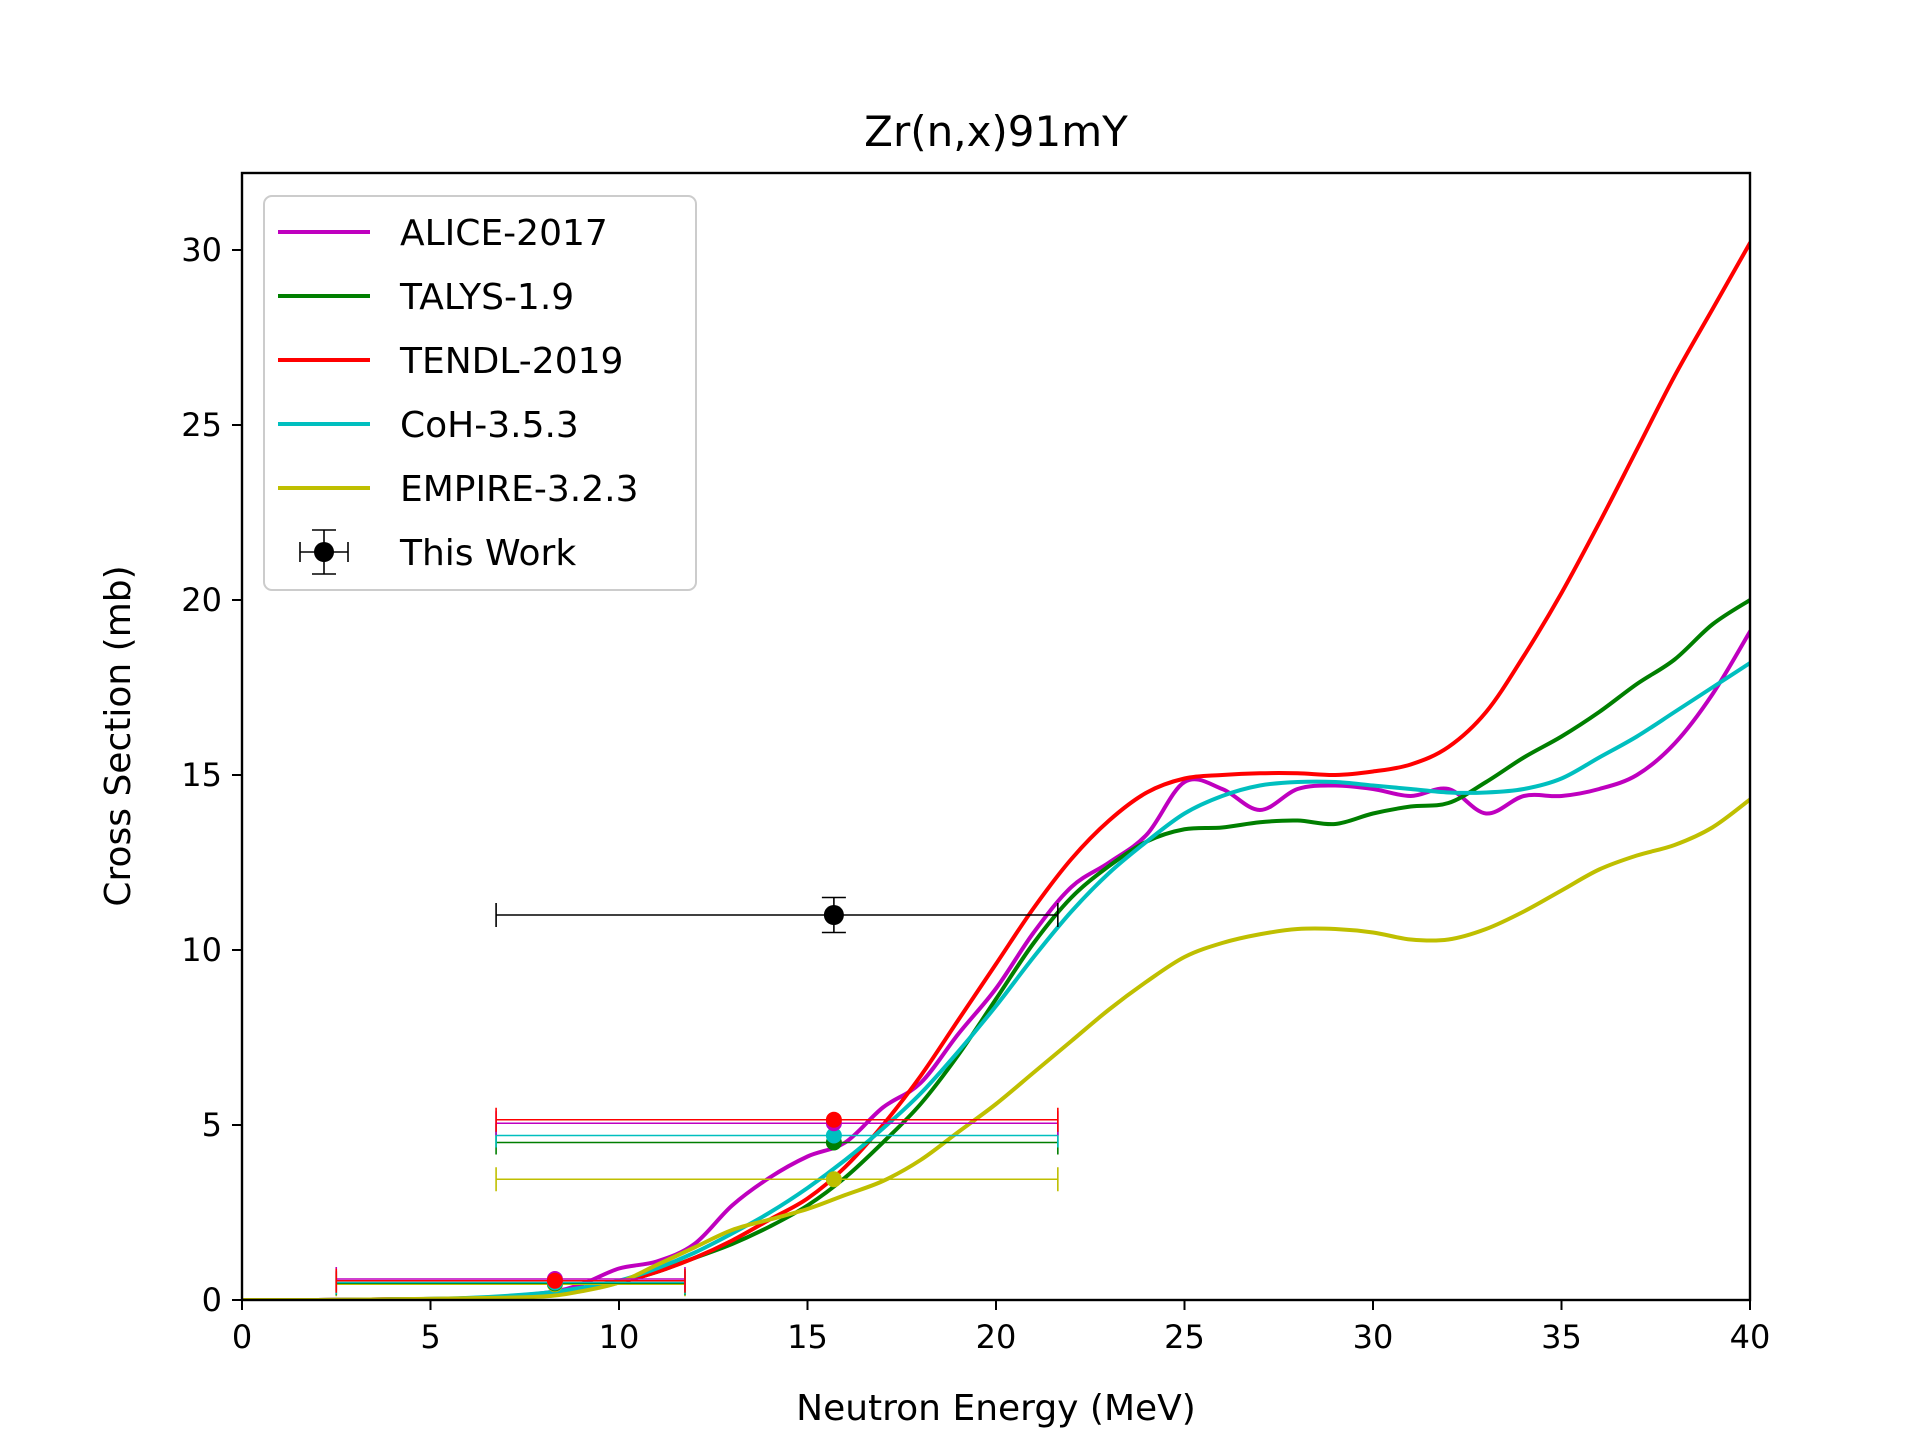  I want to click on y-tick-label: 5, so click(212, 1125).